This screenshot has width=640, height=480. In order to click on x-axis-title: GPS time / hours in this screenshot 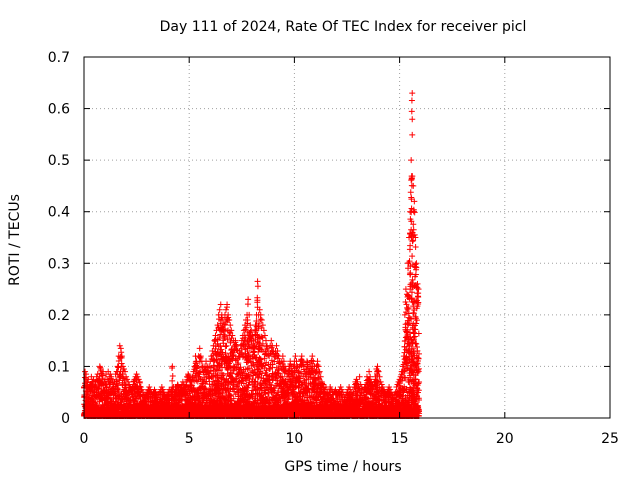, I will do `click(342, 467)`.